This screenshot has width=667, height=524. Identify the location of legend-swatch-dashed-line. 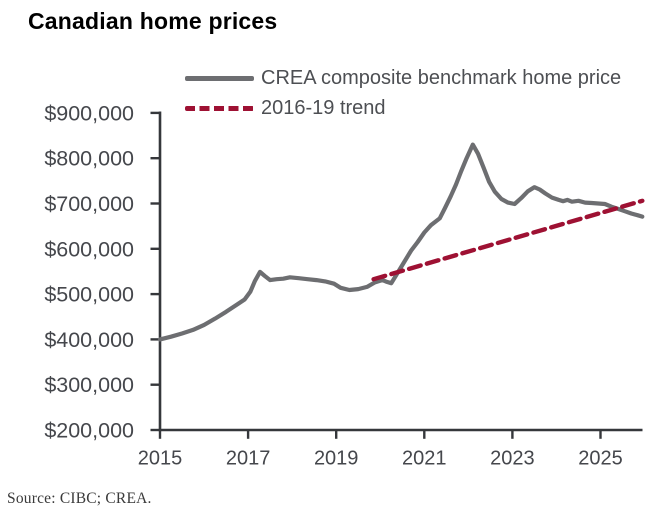
(219, 108).